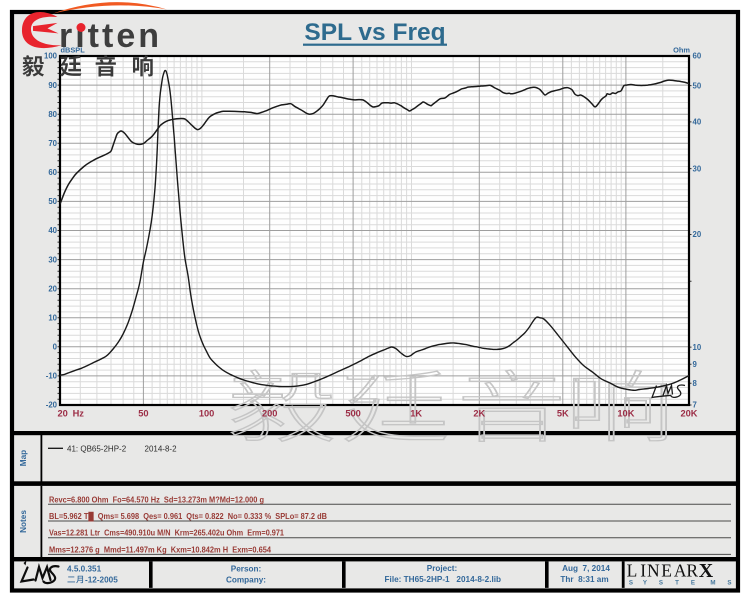 This screenshot has width=750, height=600. I want to click on svg-text: 2014-8-2, so click(161, 448).